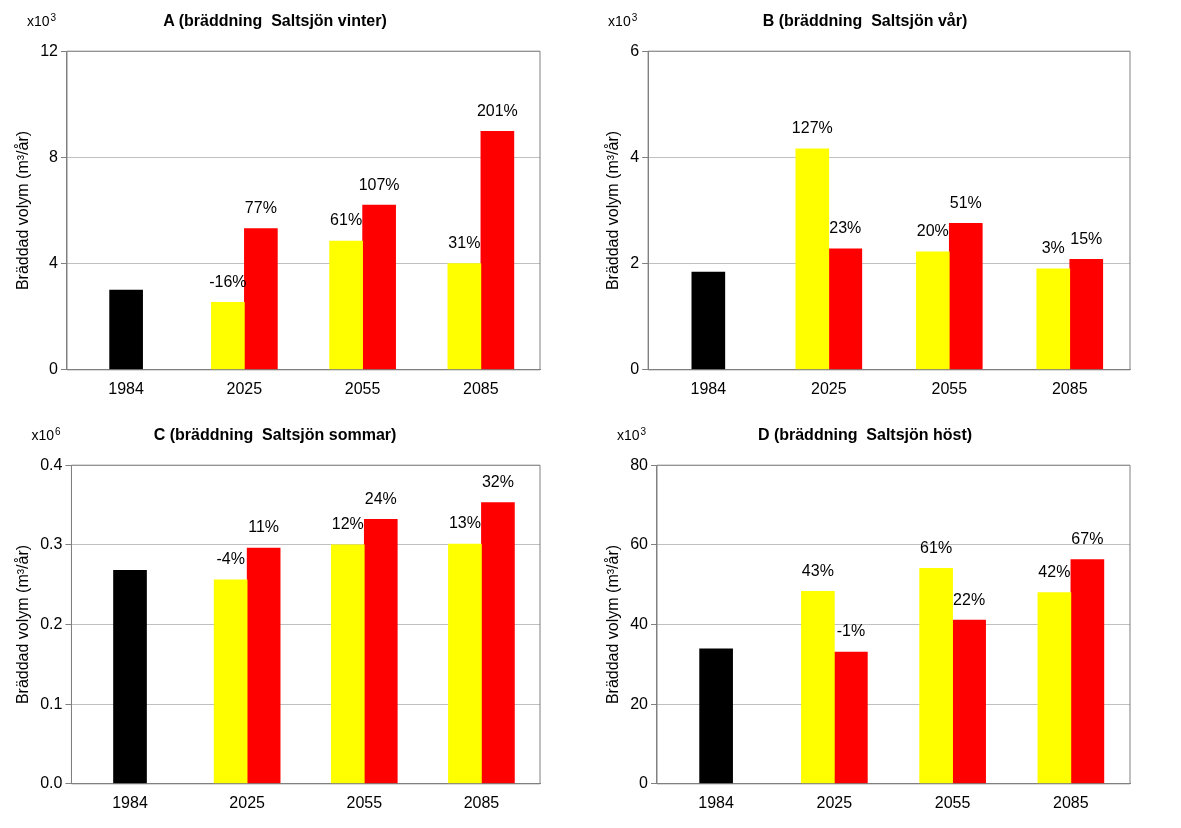 This screenshot has width=1181, height=828. What do you see at coordinates (932, 231) in the screenshot?
I see `annotation: 20%` at bounding box center [932, 231].